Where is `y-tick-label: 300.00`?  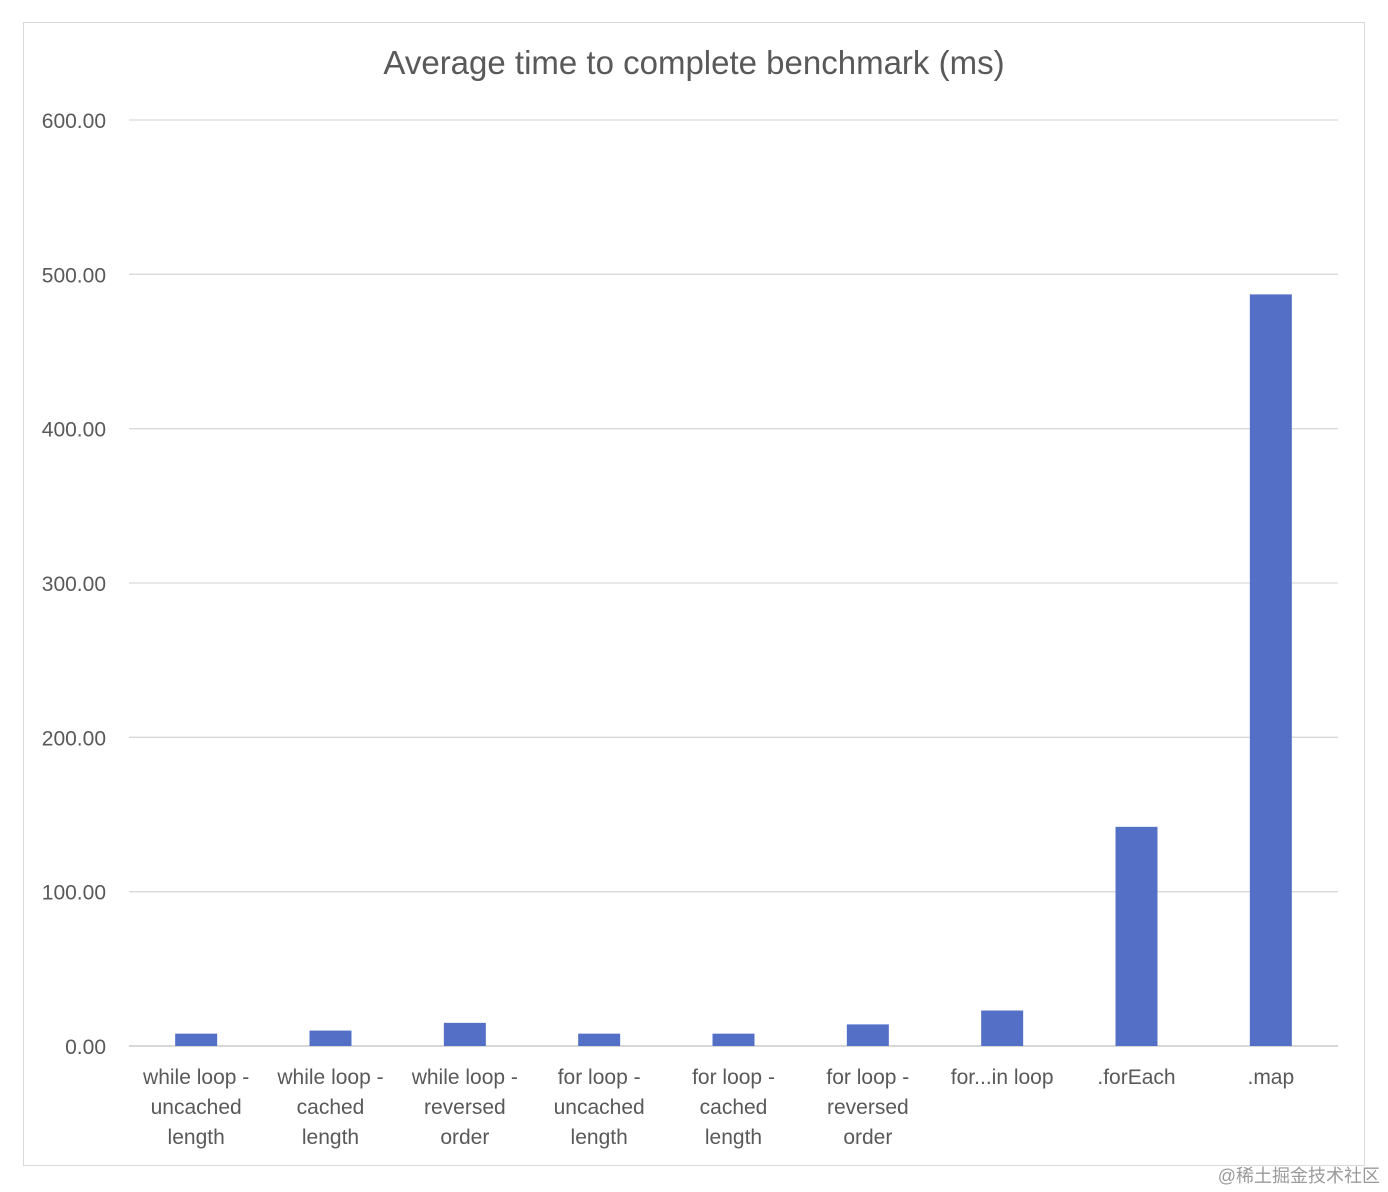
y-tick-label: 300.00 is located at coordinates (74, 584).